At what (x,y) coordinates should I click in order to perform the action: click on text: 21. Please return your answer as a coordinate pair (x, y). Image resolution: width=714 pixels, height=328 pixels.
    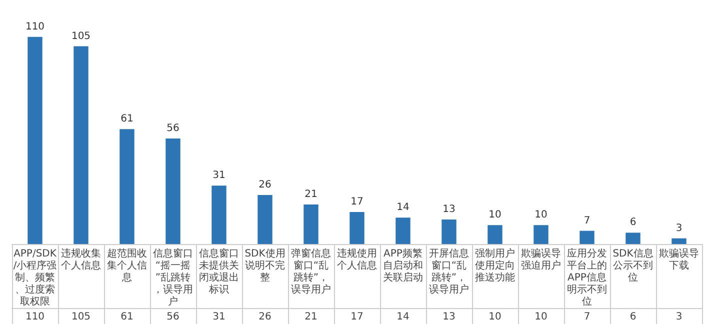
    Looking at the image, I should click on (311, 194).